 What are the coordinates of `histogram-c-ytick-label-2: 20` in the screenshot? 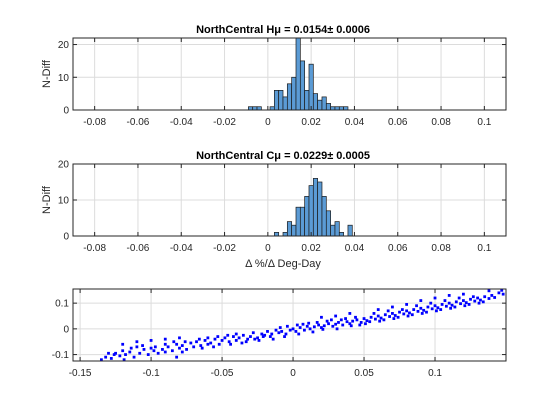 It's located at (64, 165).